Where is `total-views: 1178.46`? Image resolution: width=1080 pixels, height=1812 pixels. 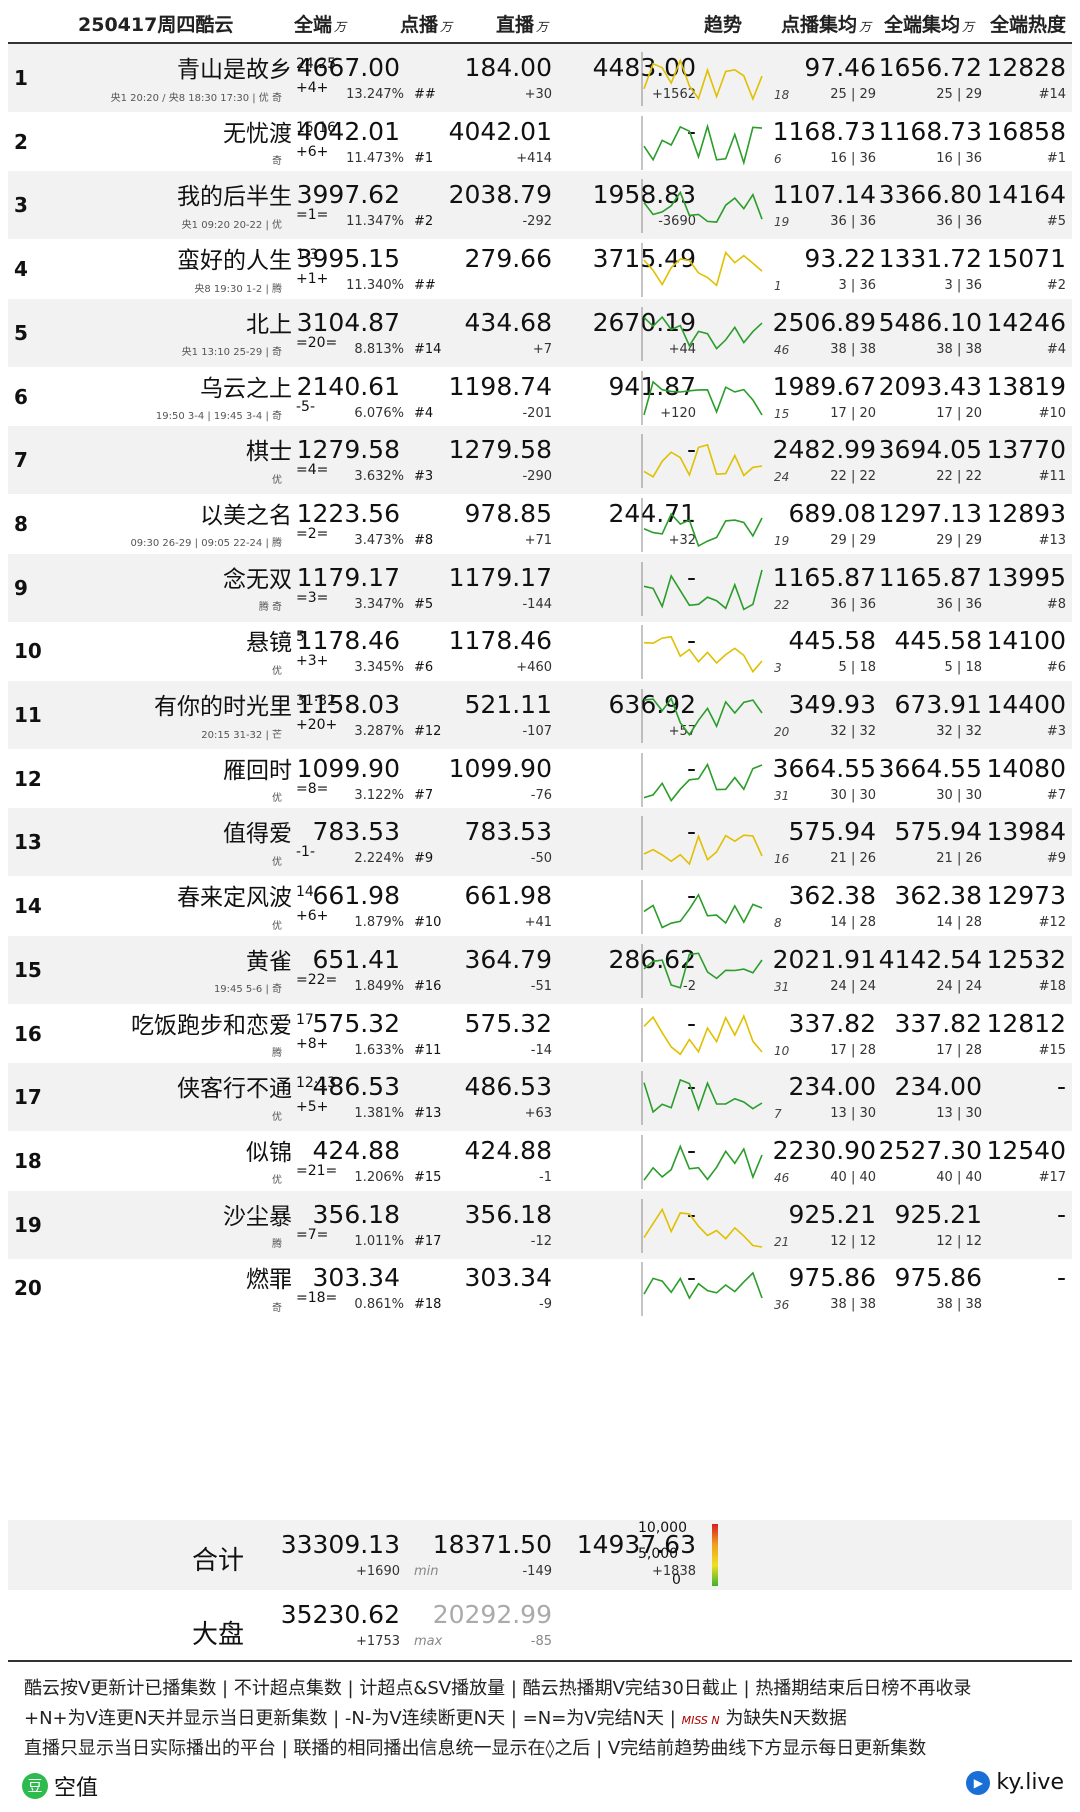 total-views: 1178.46 is located at coordinates (348, 641).